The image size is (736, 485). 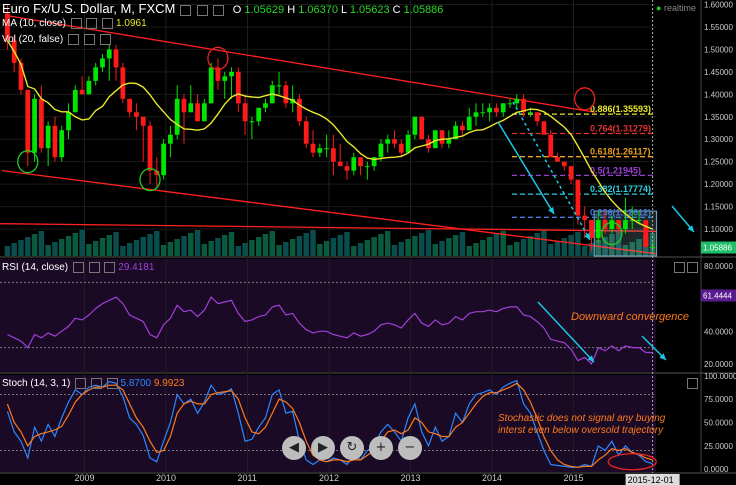 I want to click on y-tick-label: 1.15000, so click(x=718, y=207).